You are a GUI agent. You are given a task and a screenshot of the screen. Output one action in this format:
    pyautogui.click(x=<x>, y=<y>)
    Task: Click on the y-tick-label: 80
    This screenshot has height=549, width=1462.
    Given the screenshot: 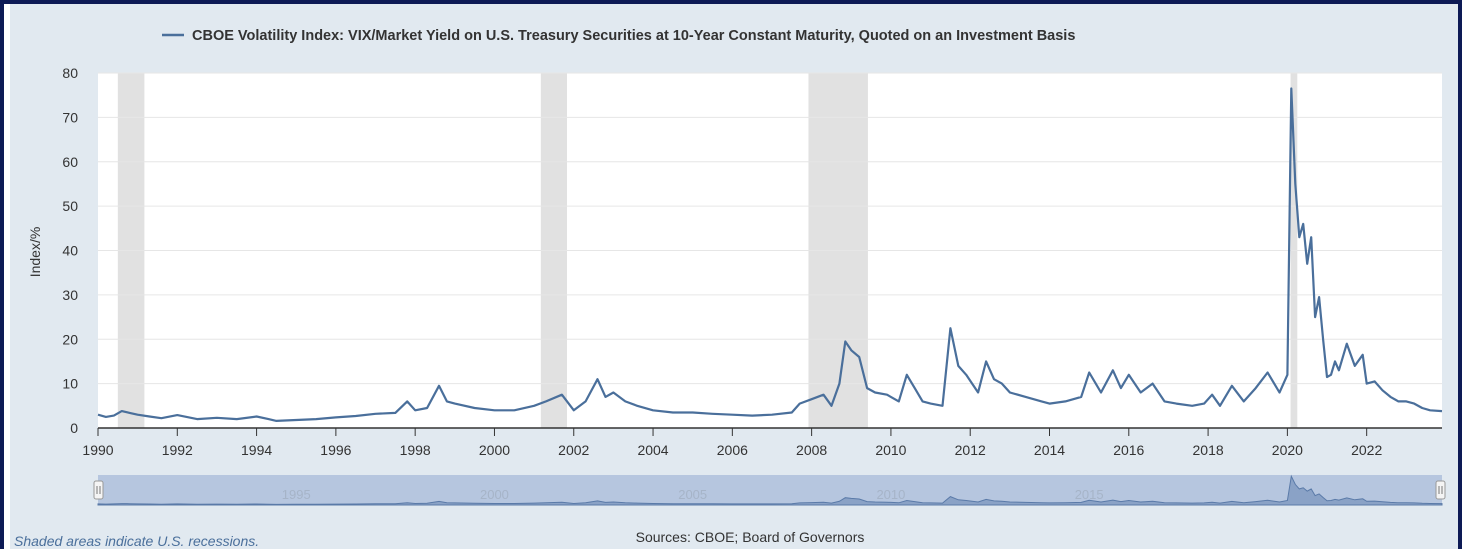 What is the action you would take?
    pyautogui.click(x=70, y=73)
    